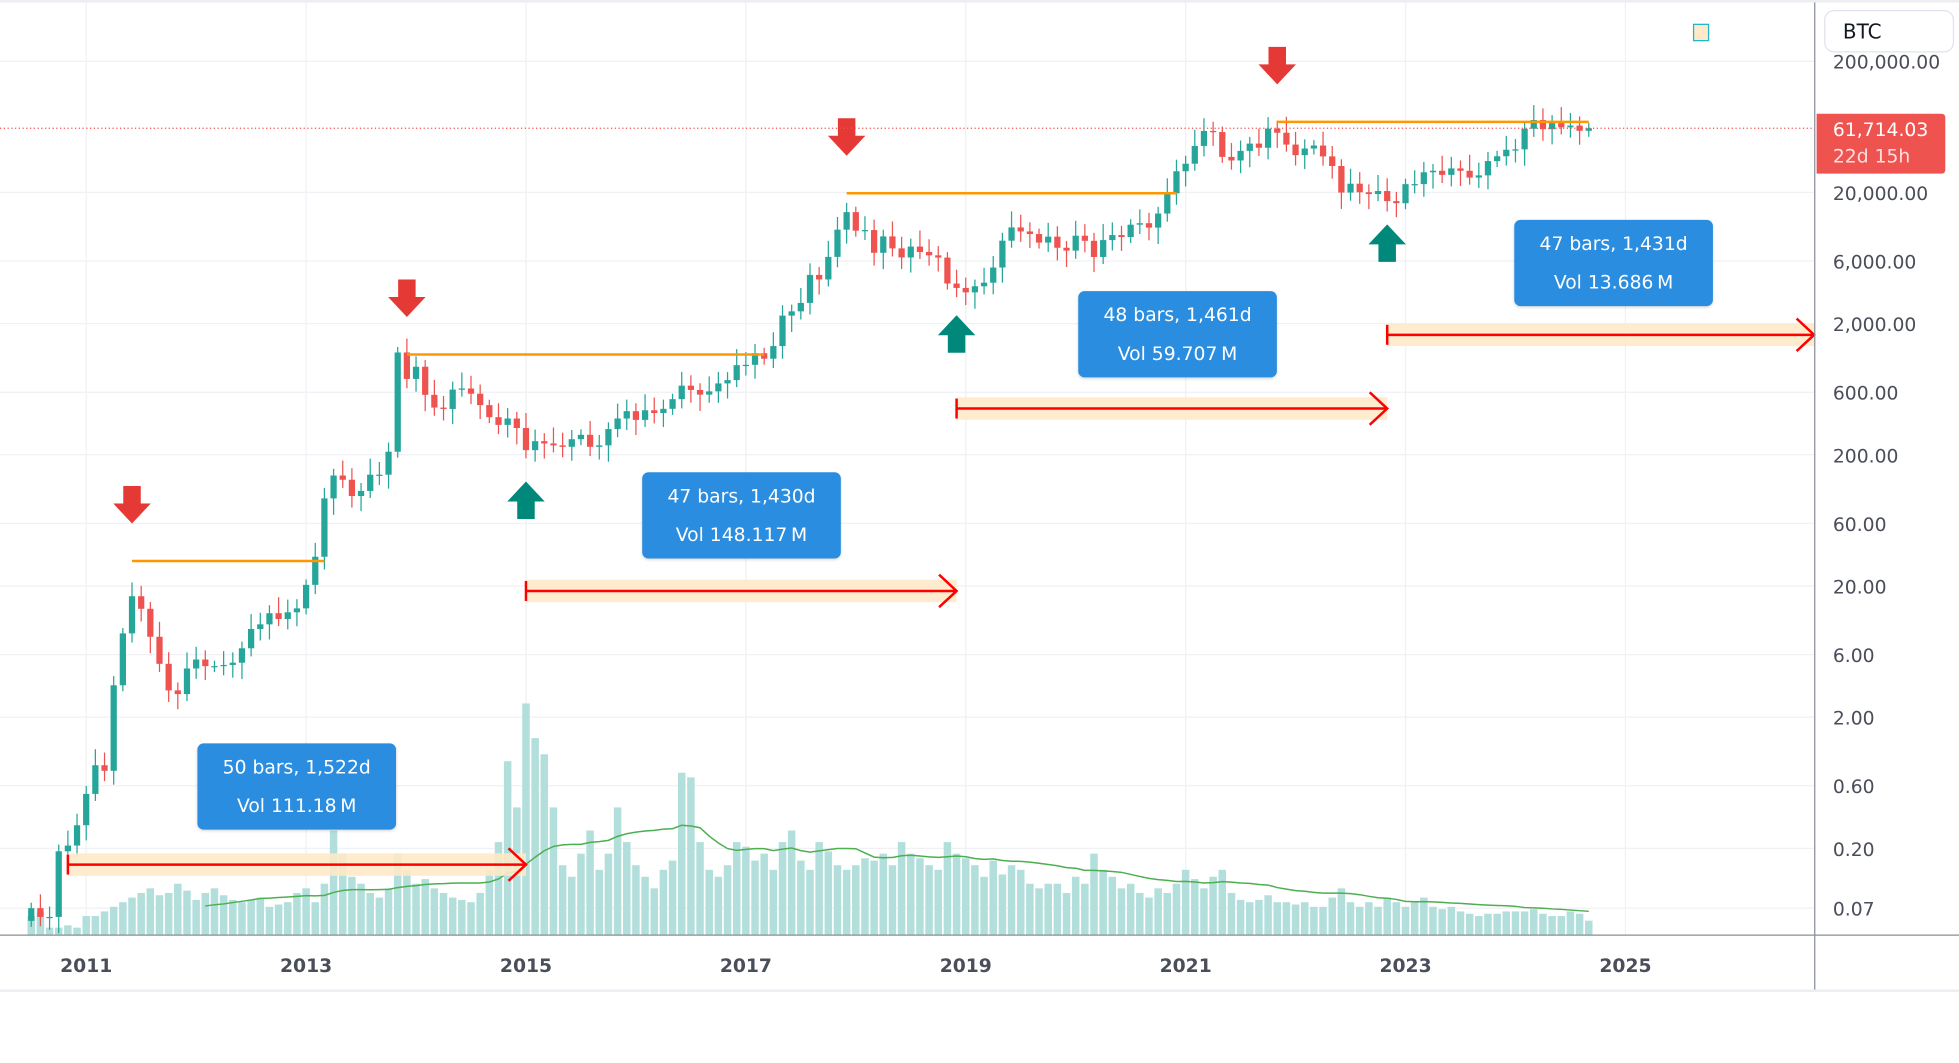 This screenshot has height=1063, width=1959. Describe the element at coordinates (1701, 32) in the screenshot. I see `legend-swatch` at that location.